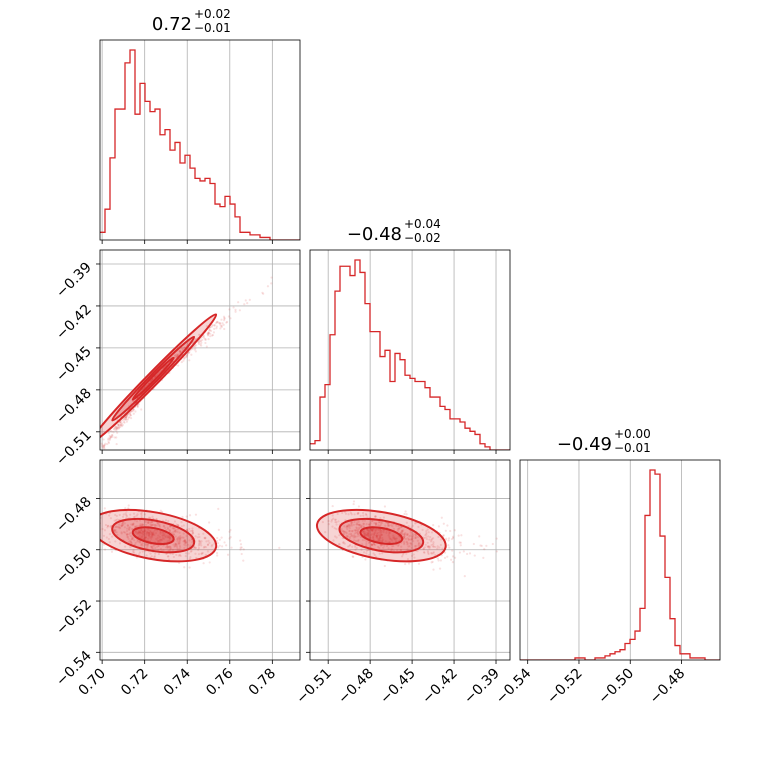  I want to click on panel-content, so click(196, 355).